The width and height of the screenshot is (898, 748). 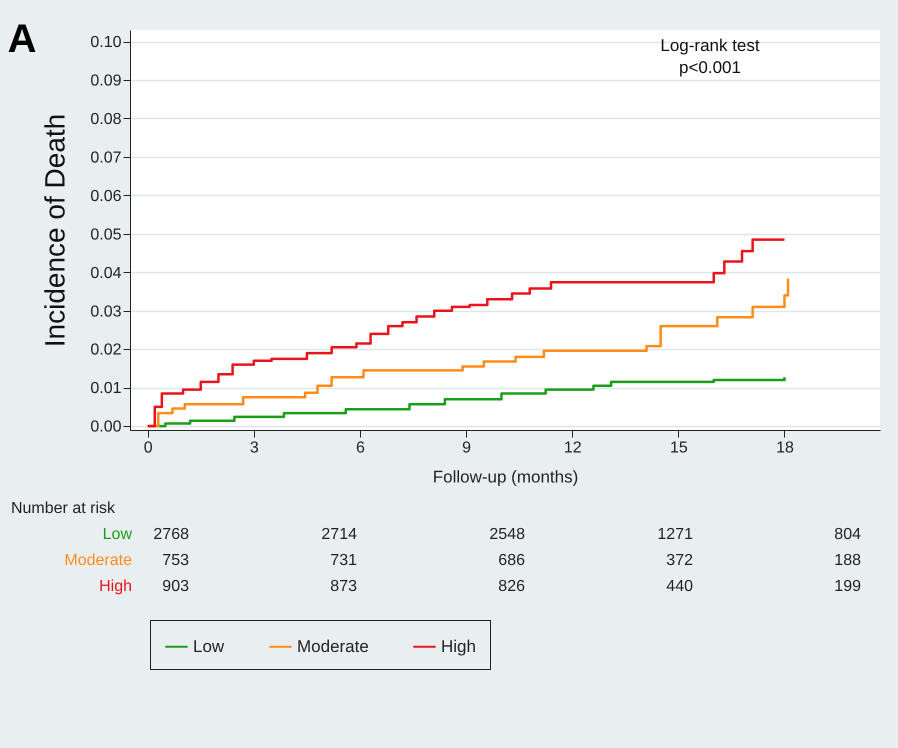 I want to click on y-tick-label: 0.01, so click(x=106, y=389).